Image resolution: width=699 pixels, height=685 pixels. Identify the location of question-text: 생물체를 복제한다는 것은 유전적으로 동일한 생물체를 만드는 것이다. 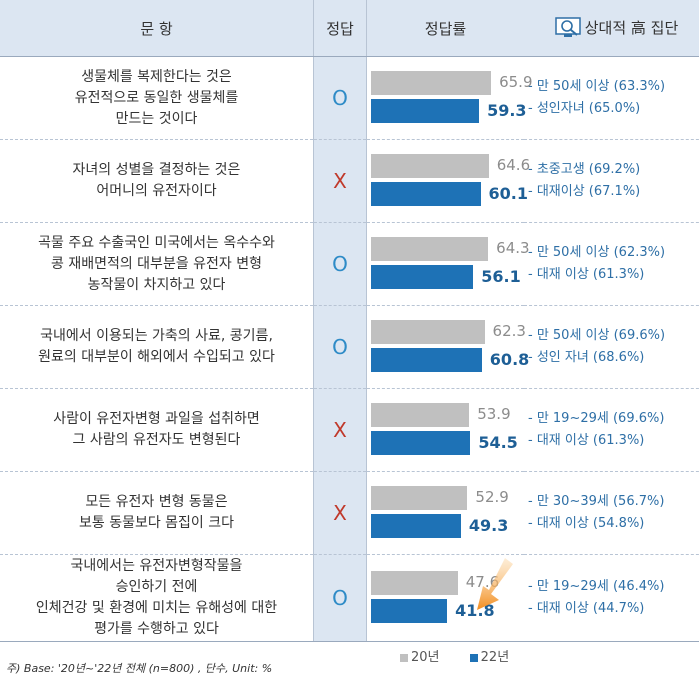
(157, 98).